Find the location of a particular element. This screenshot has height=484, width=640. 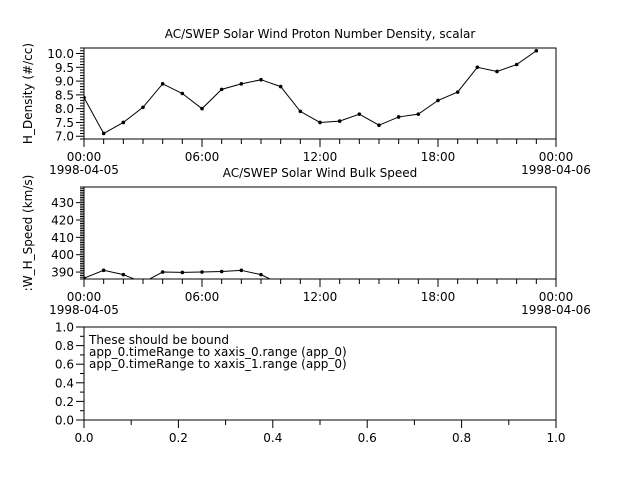

y-tick-label: 400 is located at coordinates (62, 255).